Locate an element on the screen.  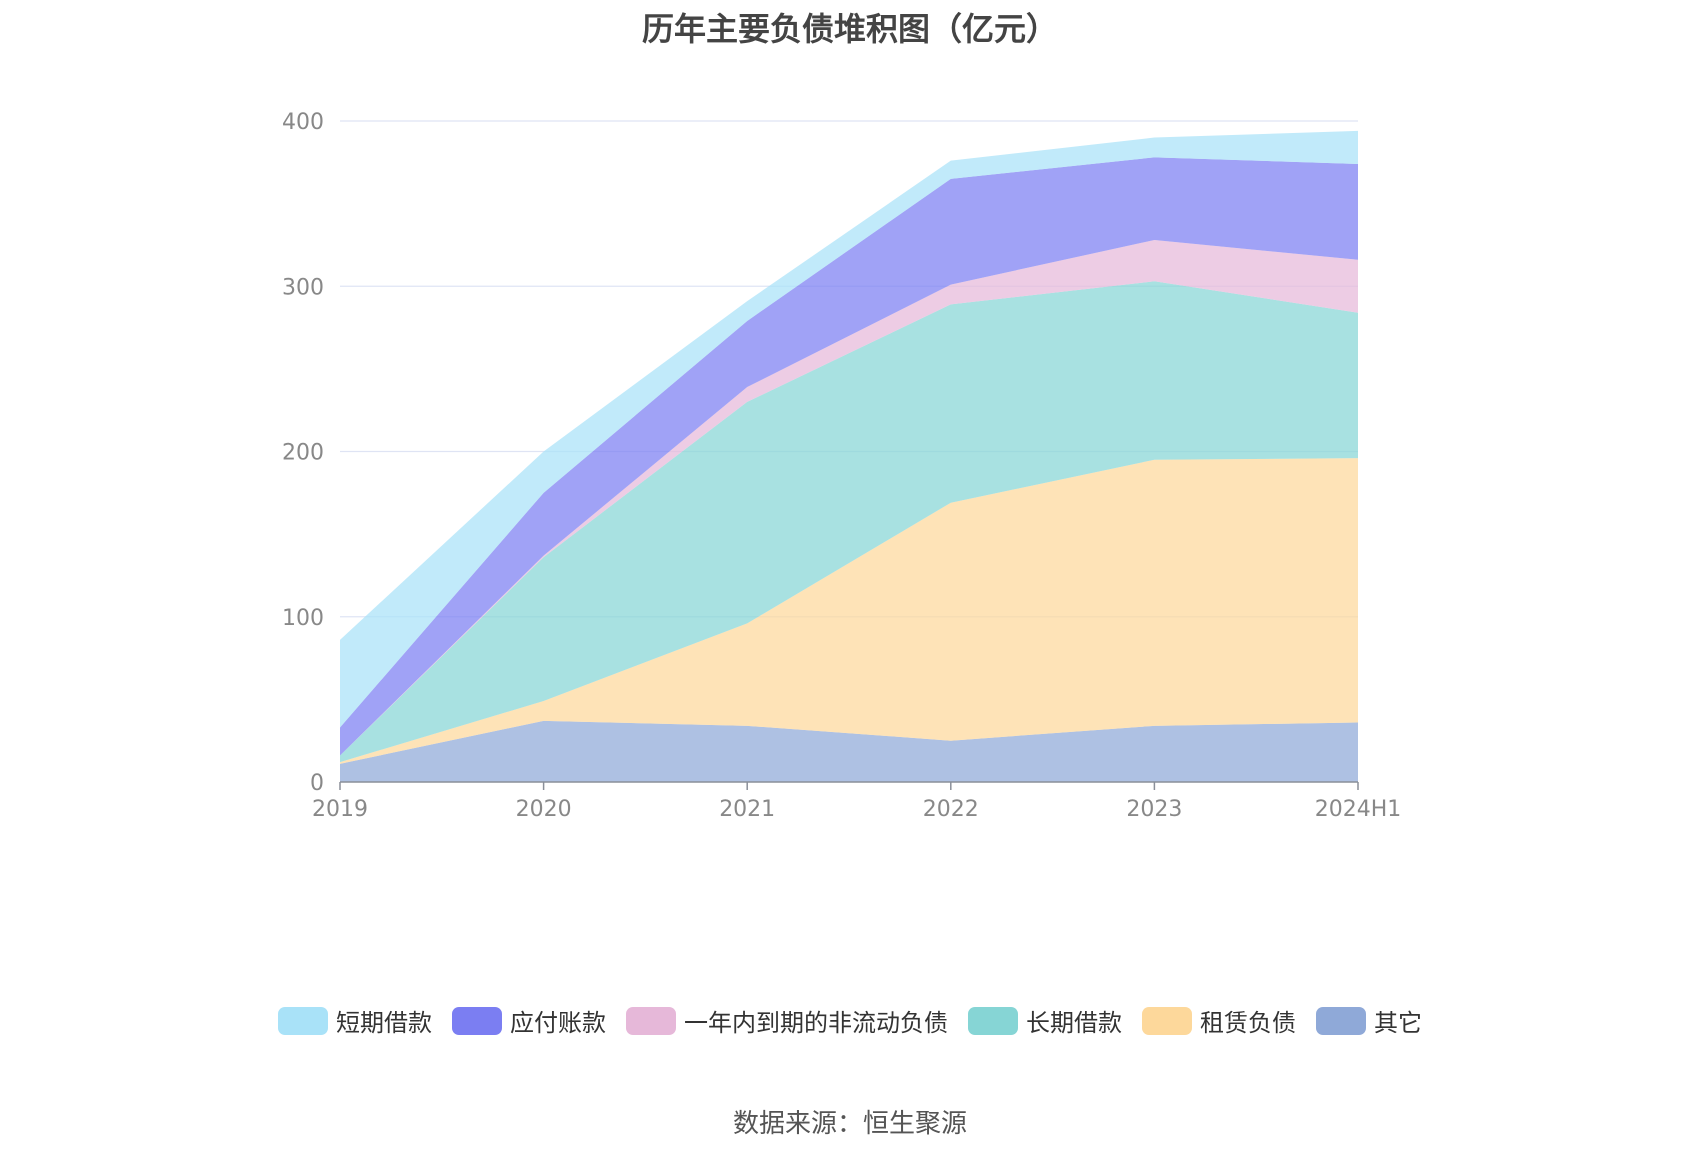
chart-title: 历年主要负债堆积图（亿元） is located at coordinates (849, 29).